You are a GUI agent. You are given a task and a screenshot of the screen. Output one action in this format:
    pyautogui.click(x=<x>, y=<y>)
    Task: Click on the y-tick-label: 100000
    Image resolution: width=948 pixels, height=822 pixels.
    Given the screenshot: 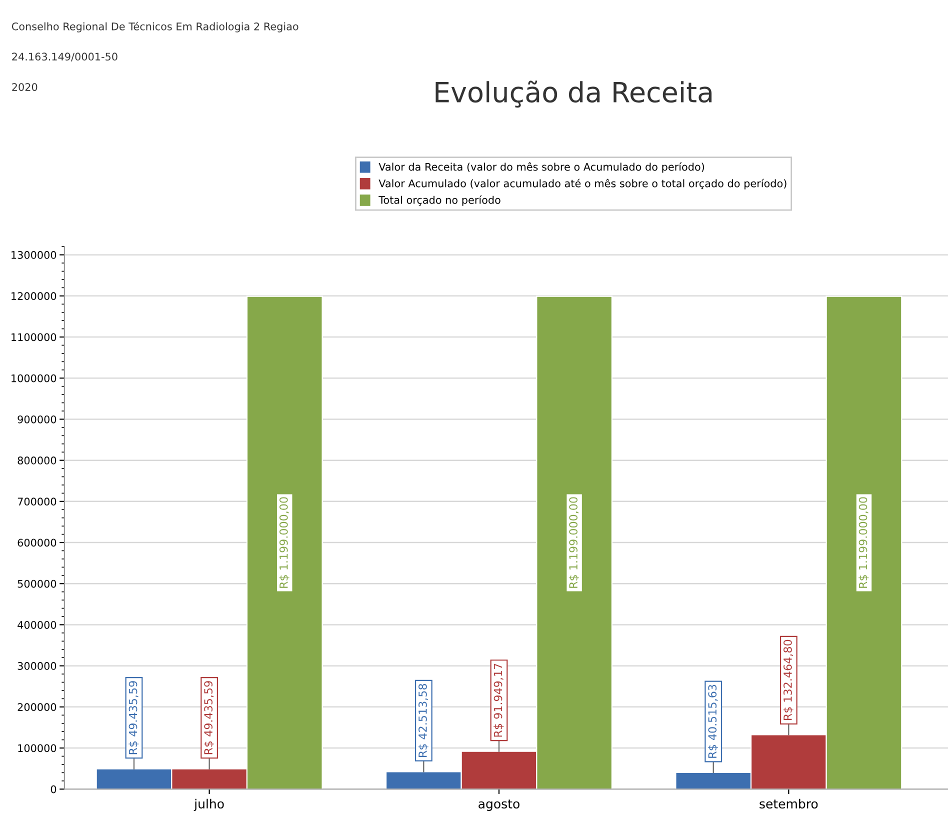 What is the action you would take?
    pyautogui.click(x=37, y=748)
    